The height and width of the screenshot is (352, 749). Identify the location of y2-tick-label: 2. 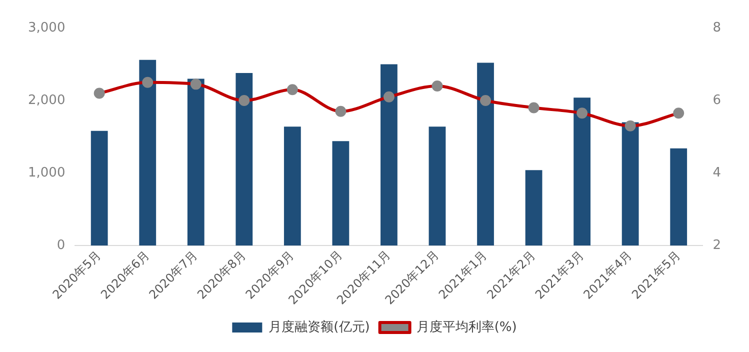
(717, 245).